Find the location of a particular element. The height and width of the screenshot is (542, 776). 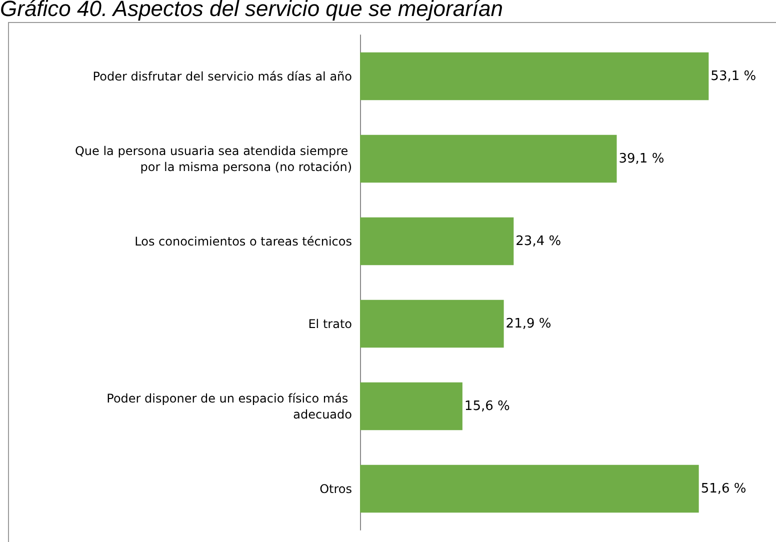

data-label: 39,1 % is located at coordinates (641, 158).